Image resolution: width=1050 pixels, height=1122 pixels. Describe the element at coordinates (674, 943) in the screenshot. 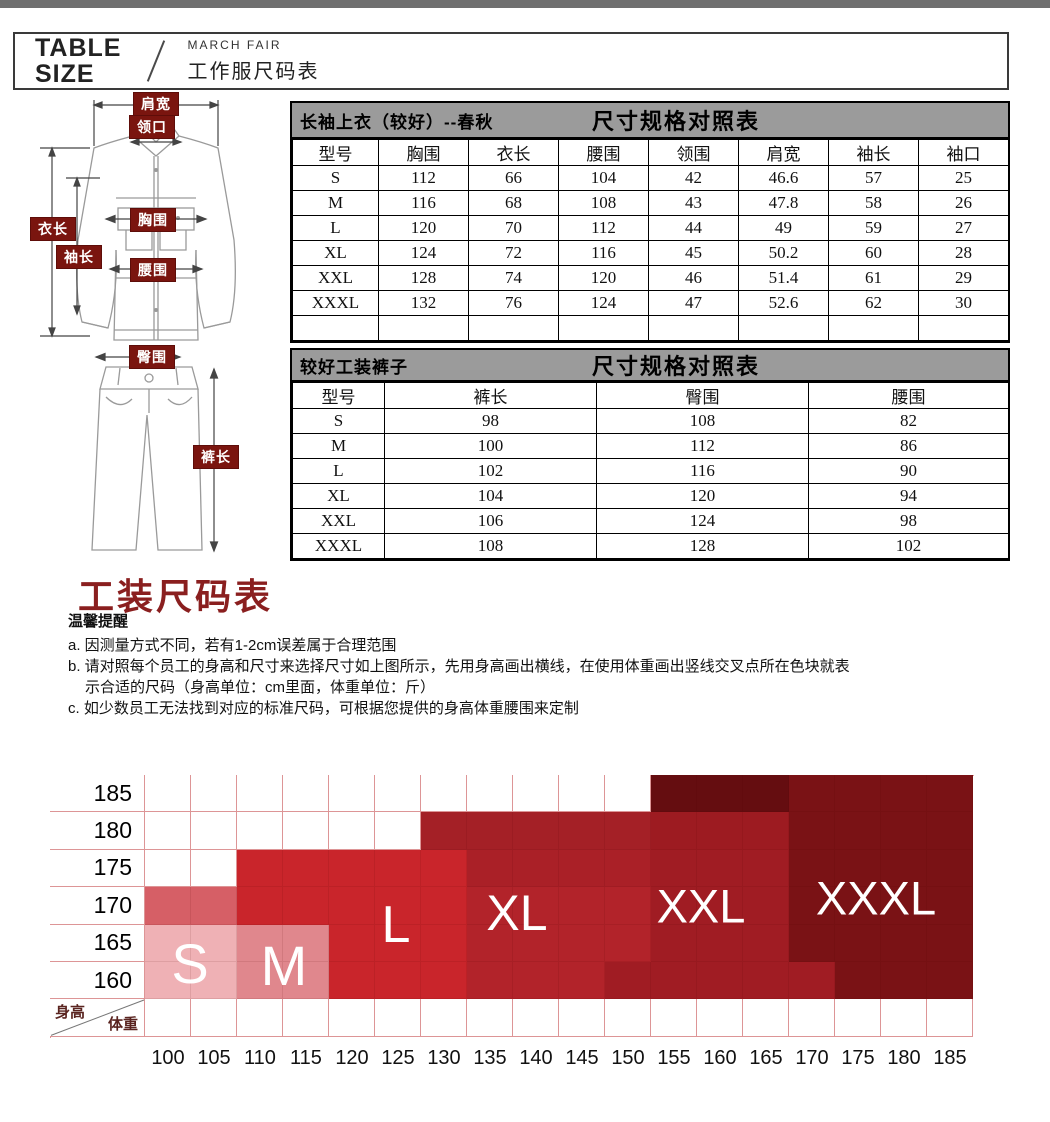

I see `chart-cell-h165-w155` at that location.